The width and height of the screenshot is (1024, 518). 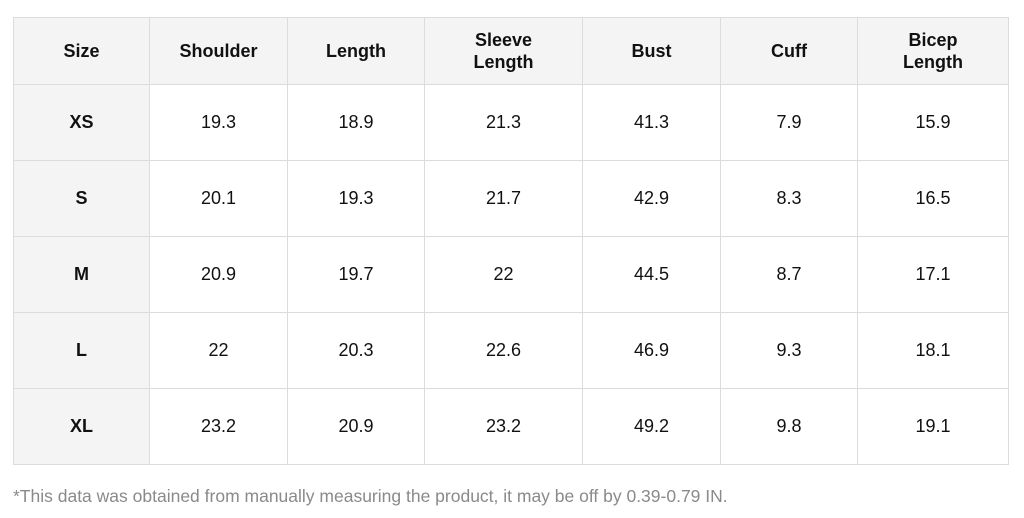 I want to click on value-cell: 44.5, so click(x=651, y=274).